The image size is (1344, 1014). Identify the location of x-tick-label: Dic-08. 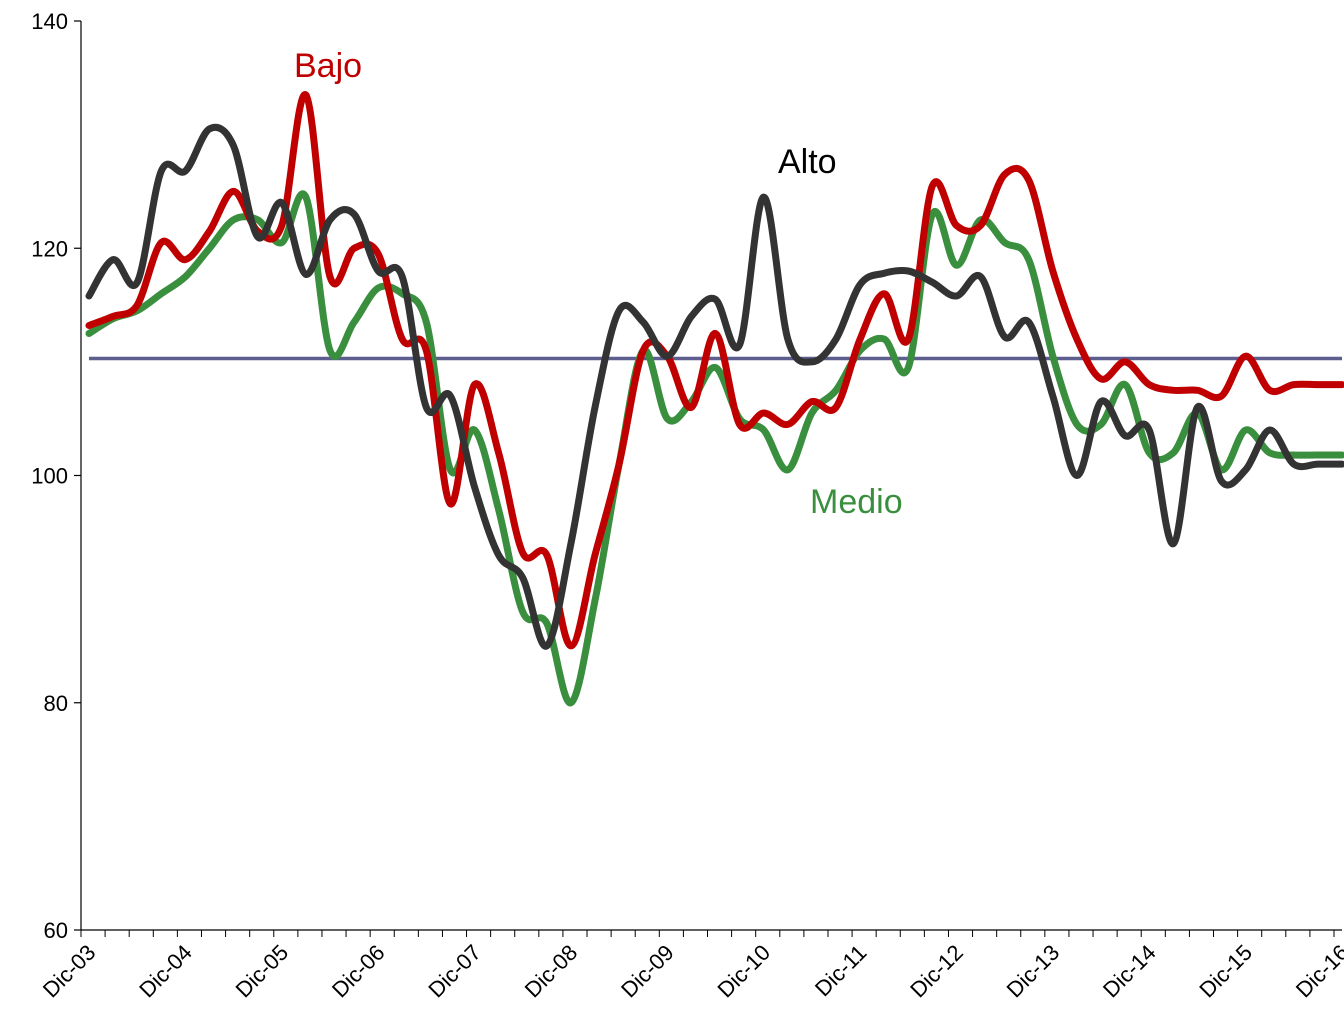
(551, 971).